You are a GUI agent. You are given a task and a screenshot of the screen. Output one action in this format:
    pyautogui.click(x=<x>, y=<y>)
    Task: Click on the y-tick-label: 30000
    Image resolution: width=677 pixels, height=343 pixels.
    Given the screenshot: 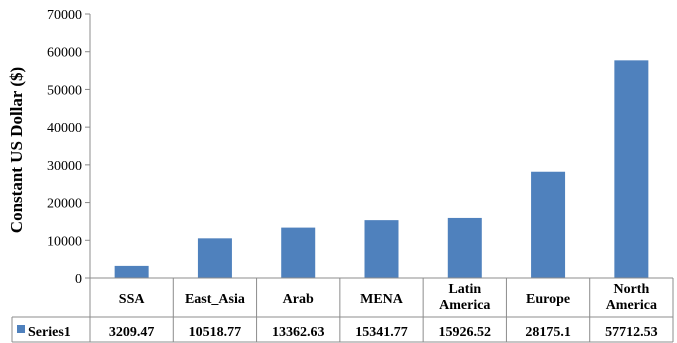 What is the action you would take?
    pyautogui.click(x=64, y=166)
    